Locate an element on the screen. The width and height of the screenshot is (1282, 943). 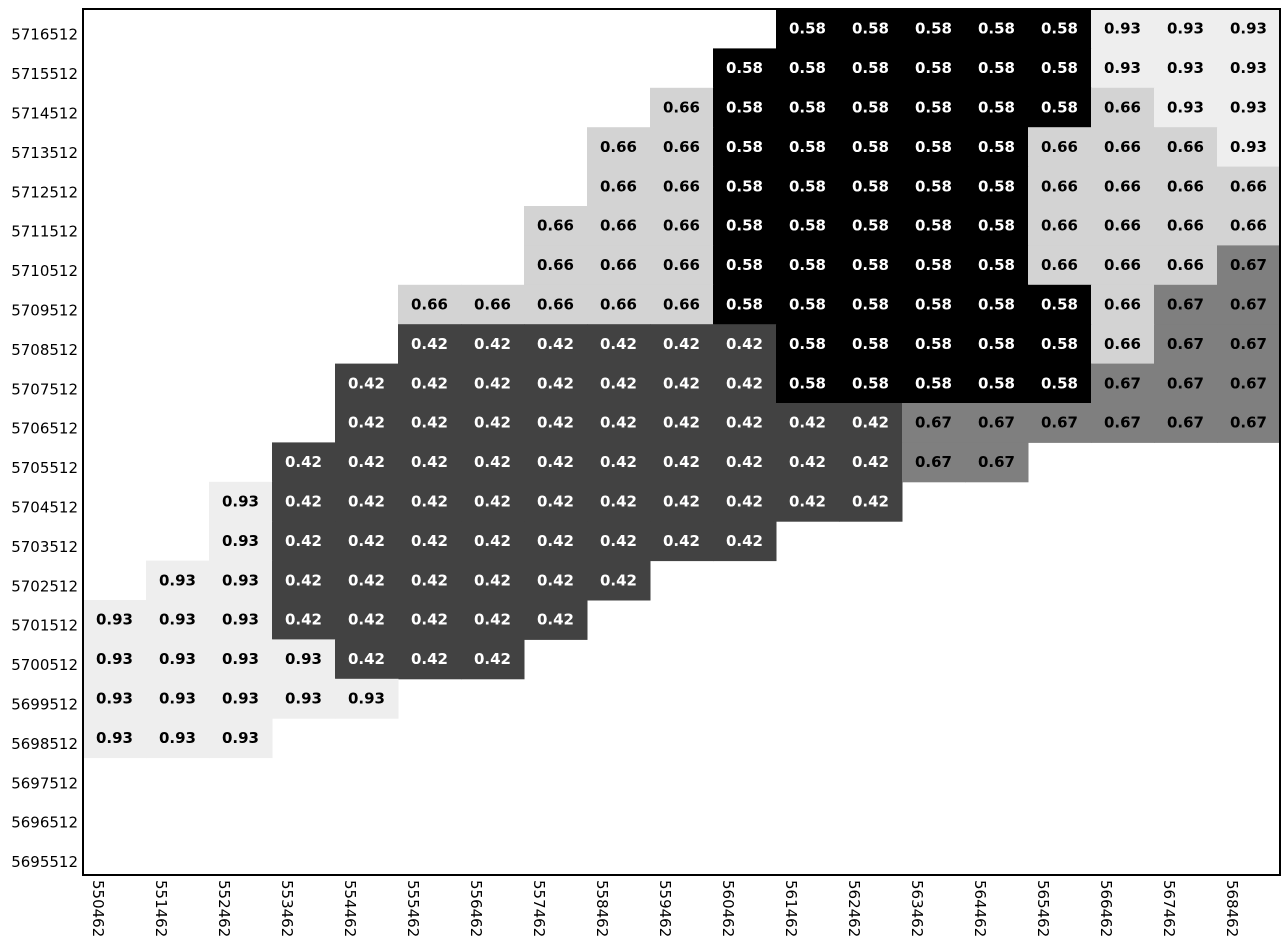
x-tick-label: 565462 is located at coordinates (1043, 908).